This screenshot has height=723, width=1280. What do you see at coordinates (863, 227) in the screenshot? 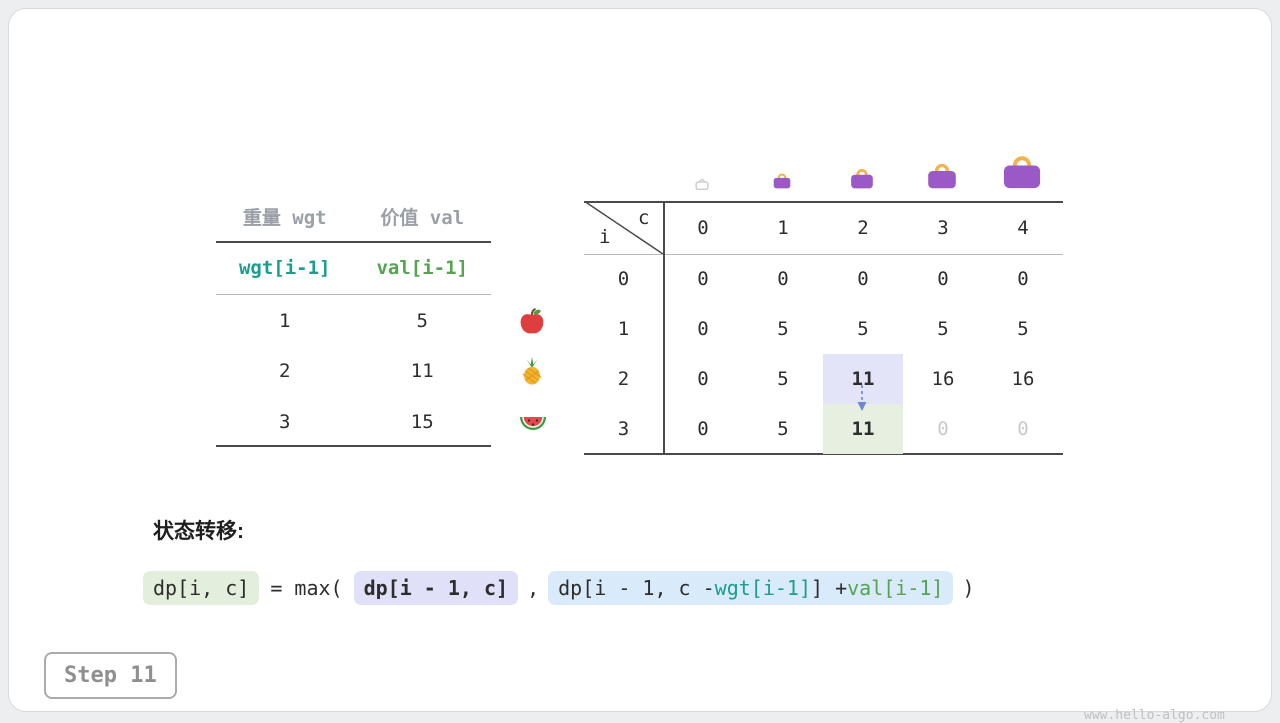
I see `dp-col-header: 2` at bounding box center [863, 227].